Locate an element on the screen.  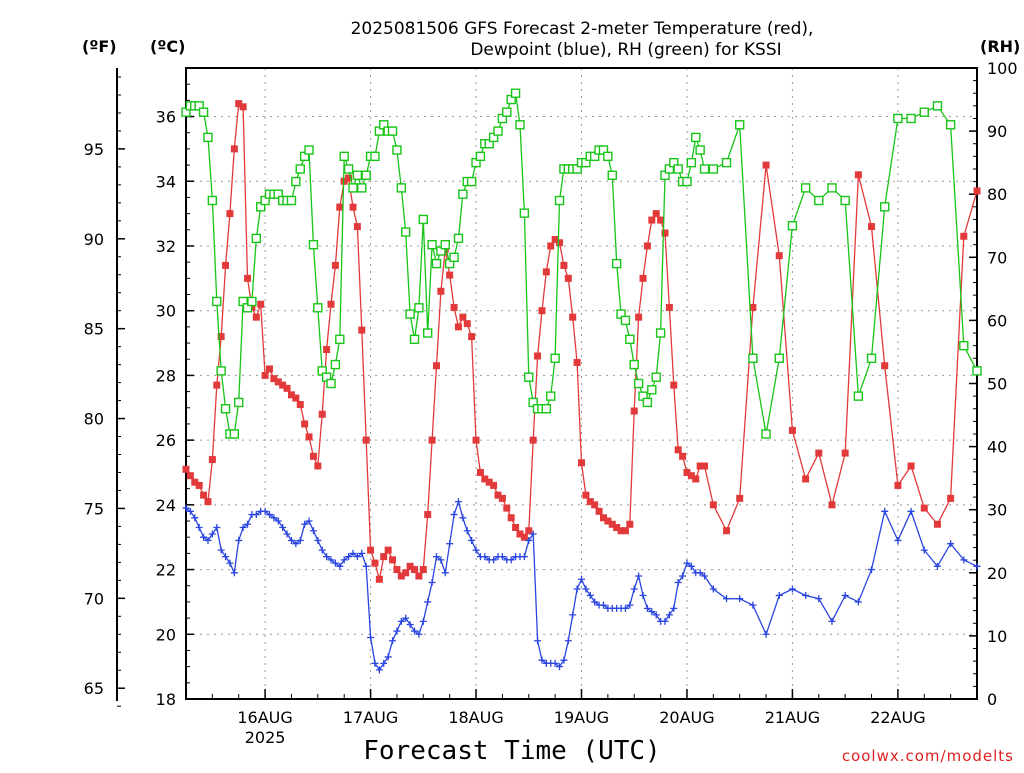
rh-tick-label: 30 is located at coordinates (997, 510).